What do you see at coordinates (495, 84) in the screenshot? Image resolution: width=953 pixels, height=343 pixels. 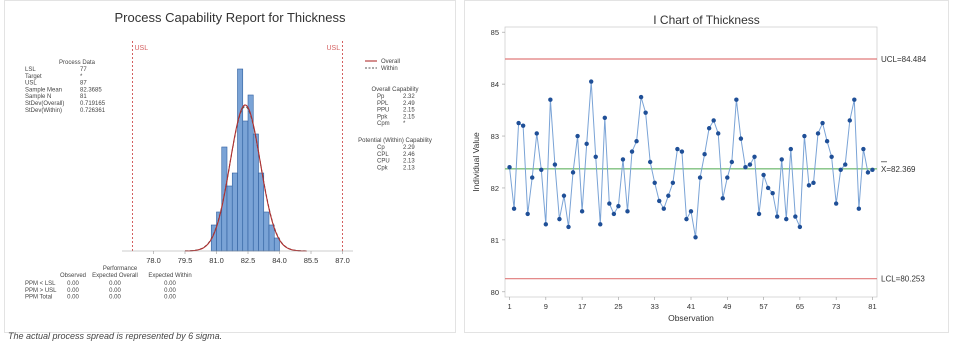 I see `i-chart-y-tick-label: 84` at bounding box center [495, 84].